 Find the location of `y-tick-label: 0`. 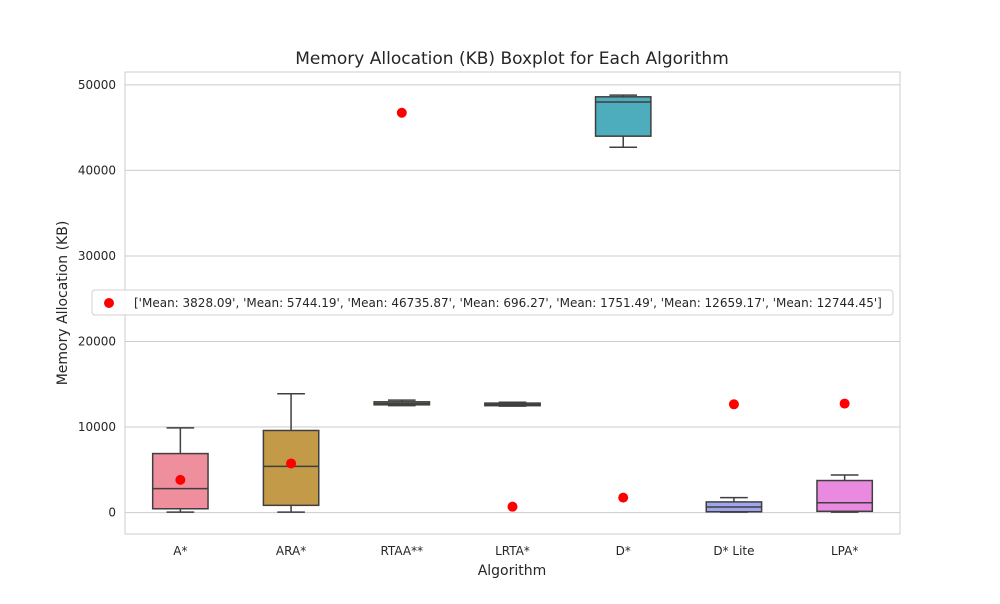

y-tick-label: 0 is located at coordinates (112, 513).